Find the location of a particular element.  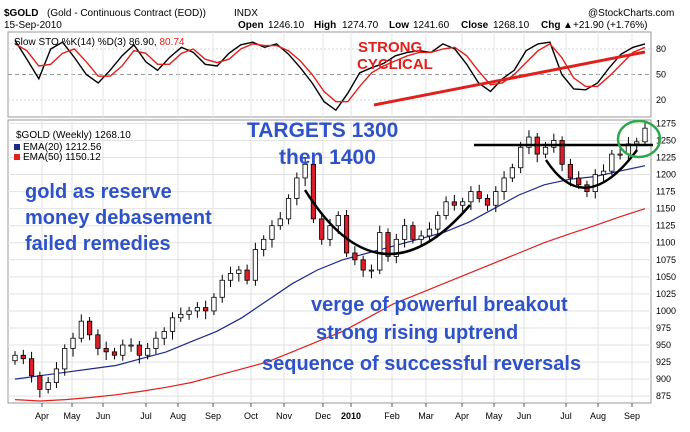

stochastic-legend-k: 86.90, is located at coordinates (143, 42).